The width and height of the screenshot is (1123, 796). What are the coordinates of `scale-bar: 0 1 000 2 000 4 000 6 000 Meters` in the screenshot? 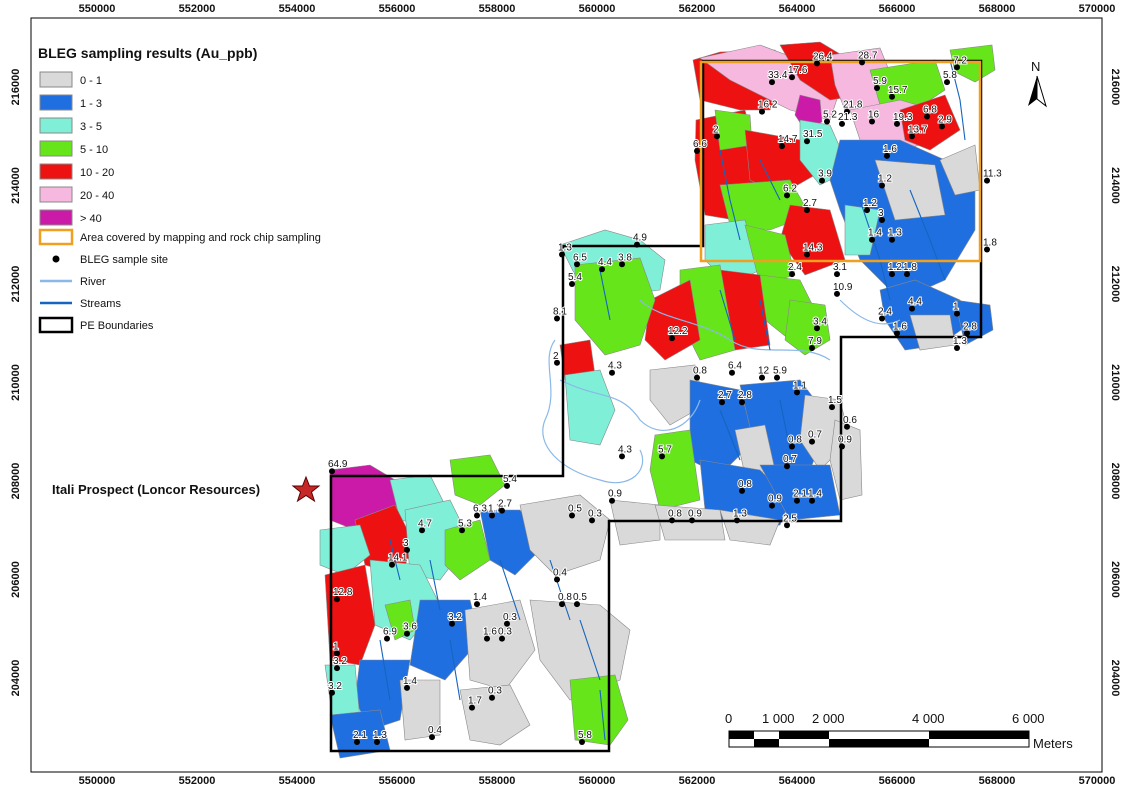 It's located at (899, 731).